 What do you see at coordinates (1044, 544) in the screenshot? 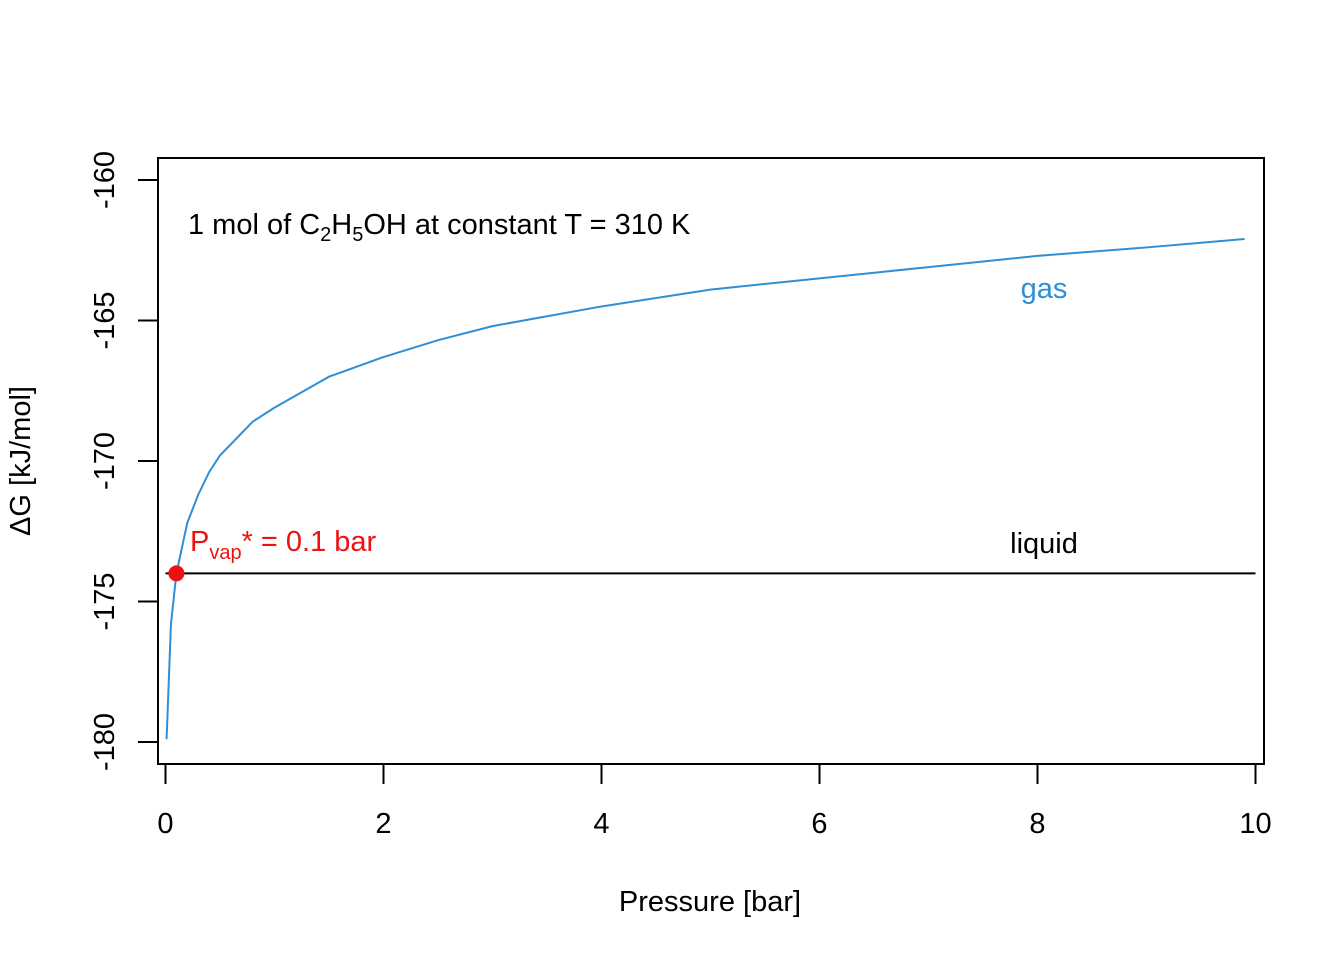
I see `liquid-series-label: liquid` at bounding box center [1044, 544].